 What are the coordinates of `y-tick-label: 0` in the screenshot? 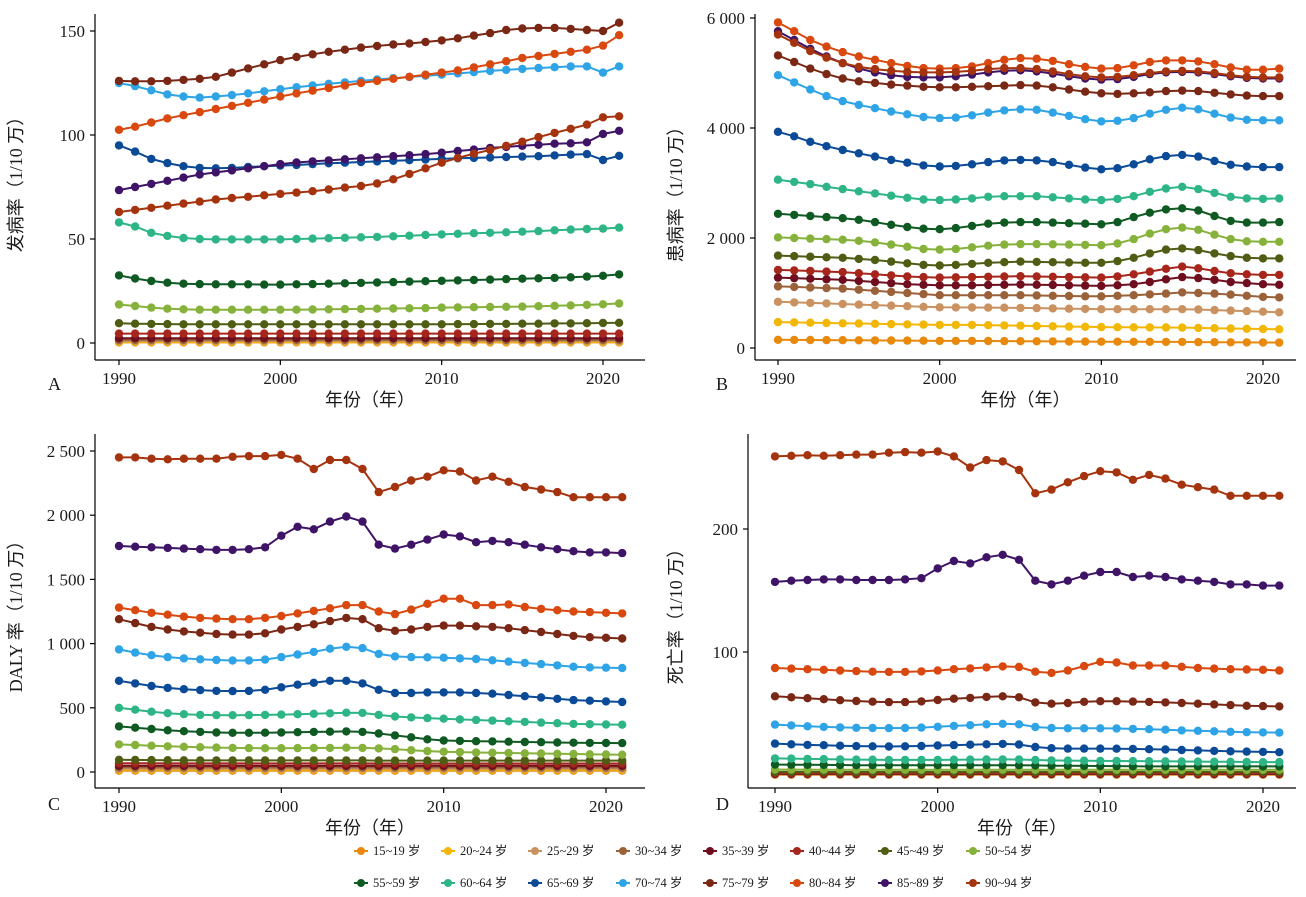 It's located at (741, 348).